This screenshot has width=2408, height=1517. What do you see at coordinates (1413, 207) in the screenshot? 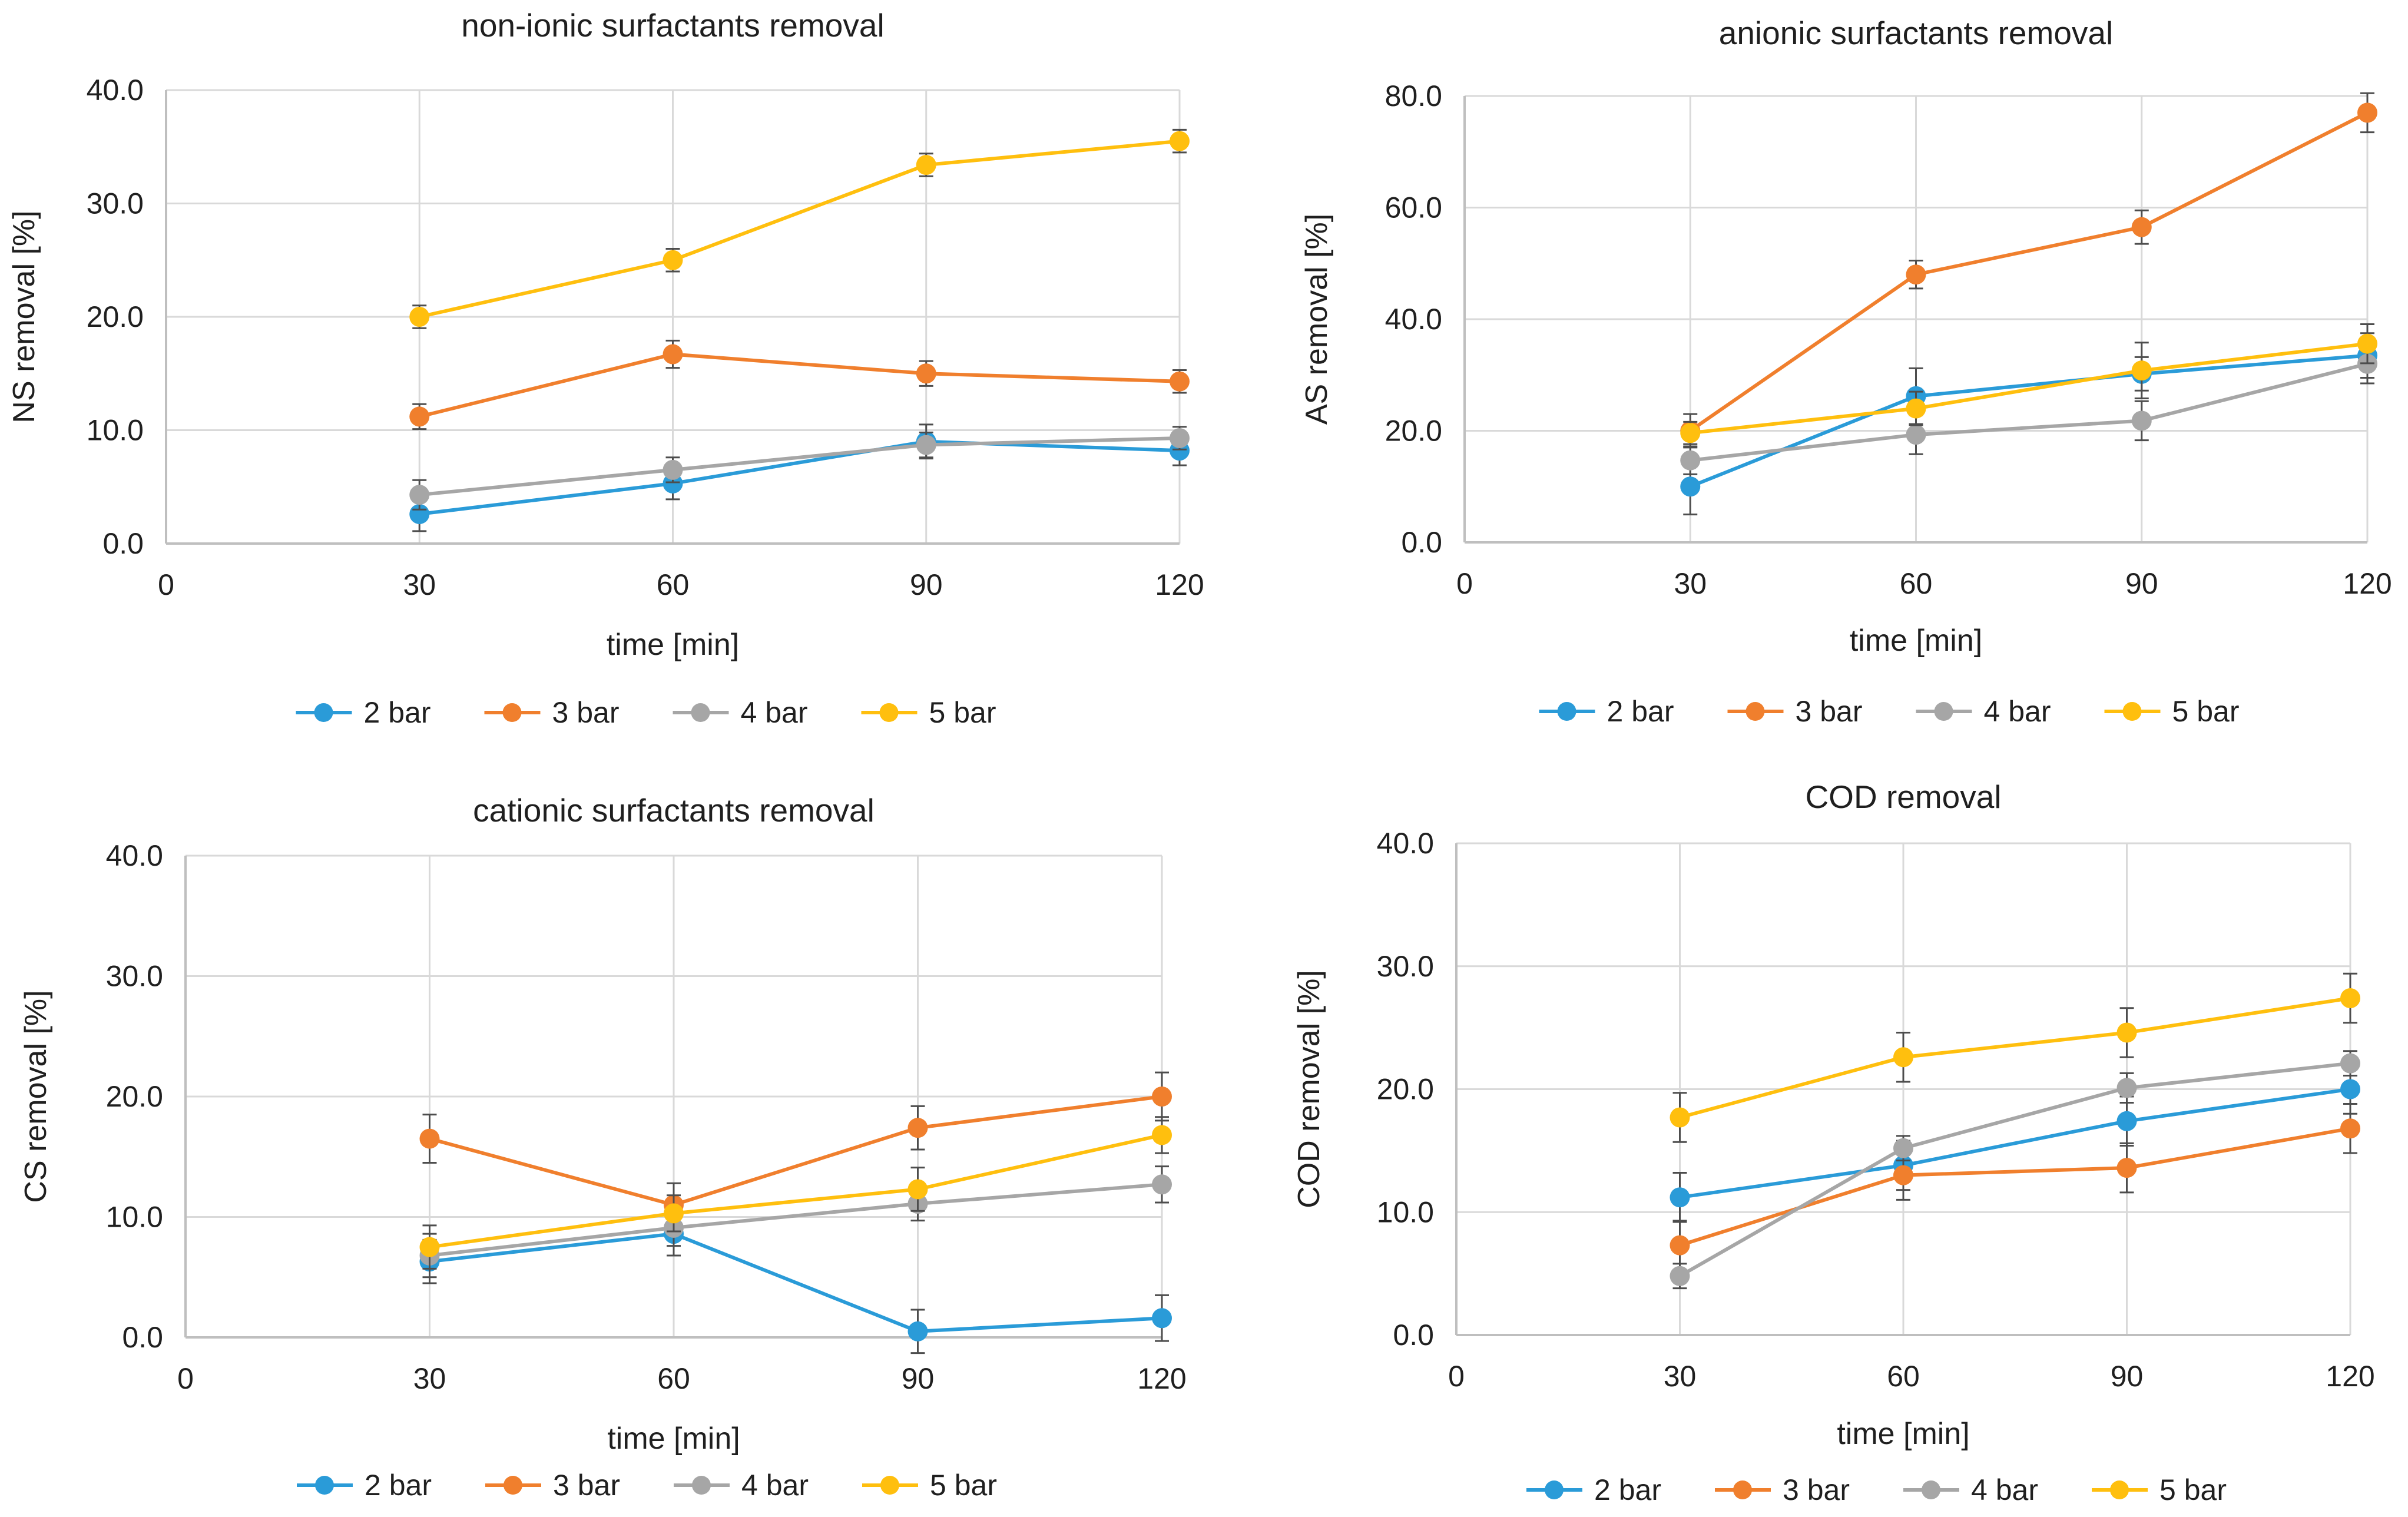
I see `y-tick-label: 60.0` at bounding box center [1413, 207].